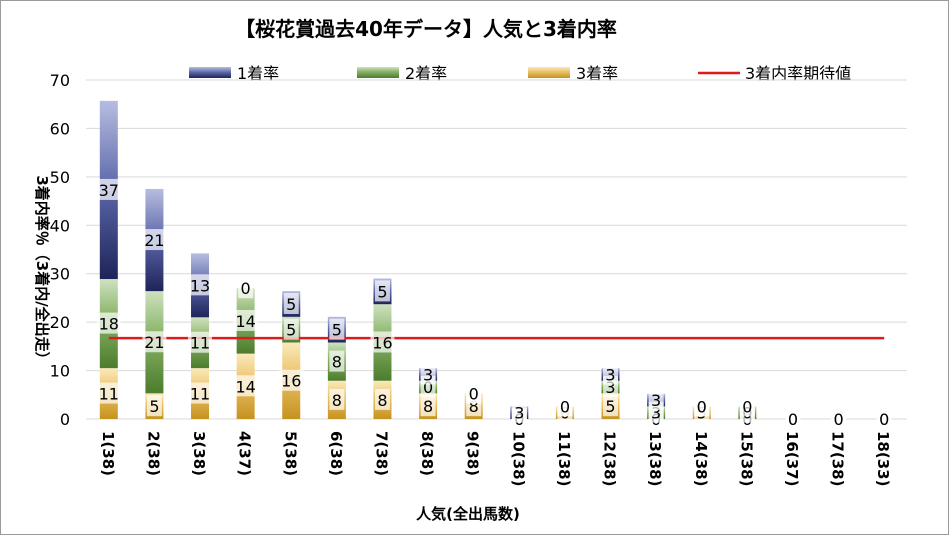 The height and width of the screenshot is (536, 949). Describe the element at coordinates (473, 453) in the screenshot. I see `x-tick-label: 9(38)` at that location.